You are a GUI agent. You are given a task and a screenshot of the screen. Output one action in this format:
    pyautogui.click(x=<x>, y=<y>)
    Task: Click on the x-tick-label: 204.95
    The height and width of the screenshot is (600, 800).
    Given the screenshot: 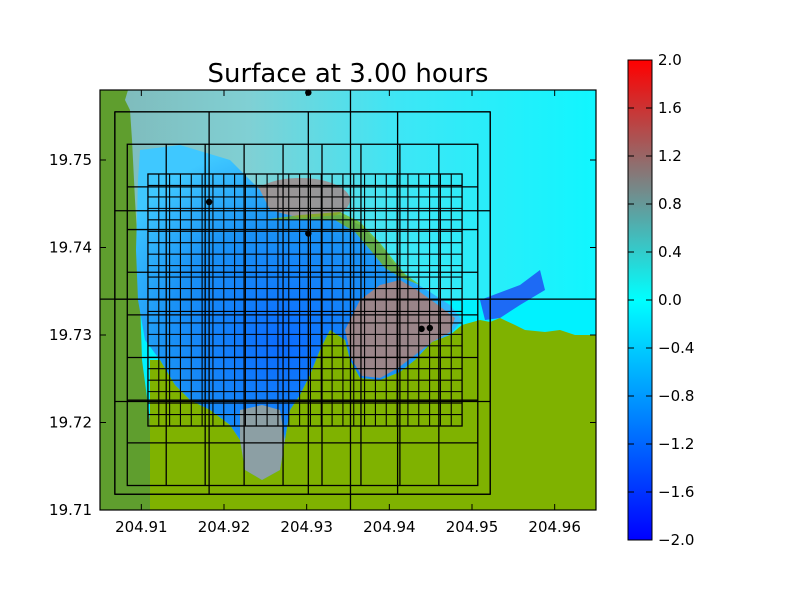 What is the action you would take?
    pyautogui.click(x=472, y=527)
    